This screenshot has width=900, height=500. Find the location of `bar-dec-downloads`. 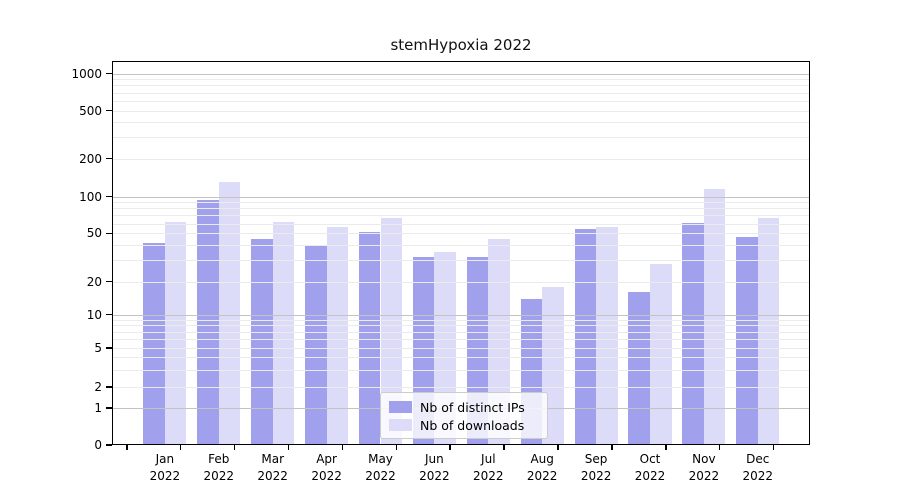

bar-dec-downloads is located at coordinates (768, 331).